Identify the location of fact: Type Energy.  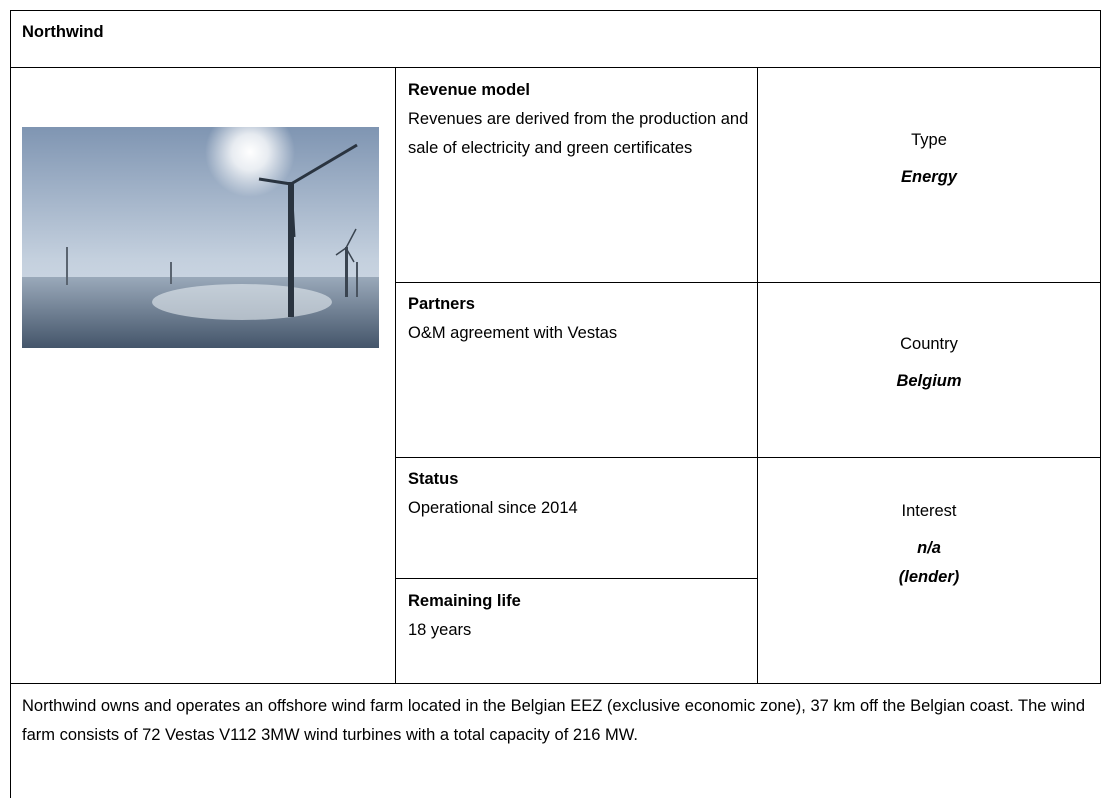
(929, 159).